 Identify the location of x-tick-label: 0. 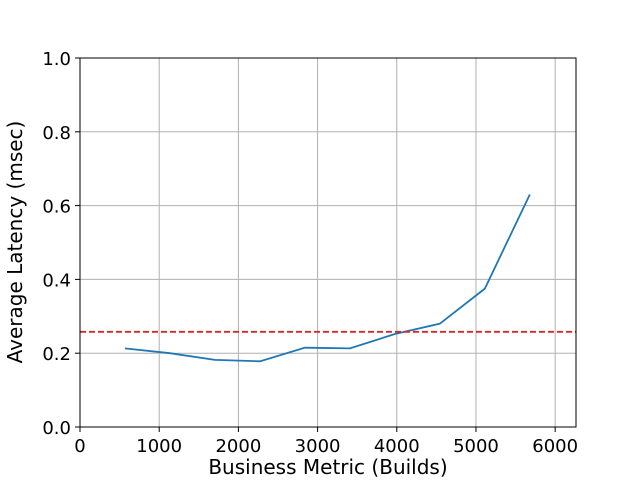
(79, 446).